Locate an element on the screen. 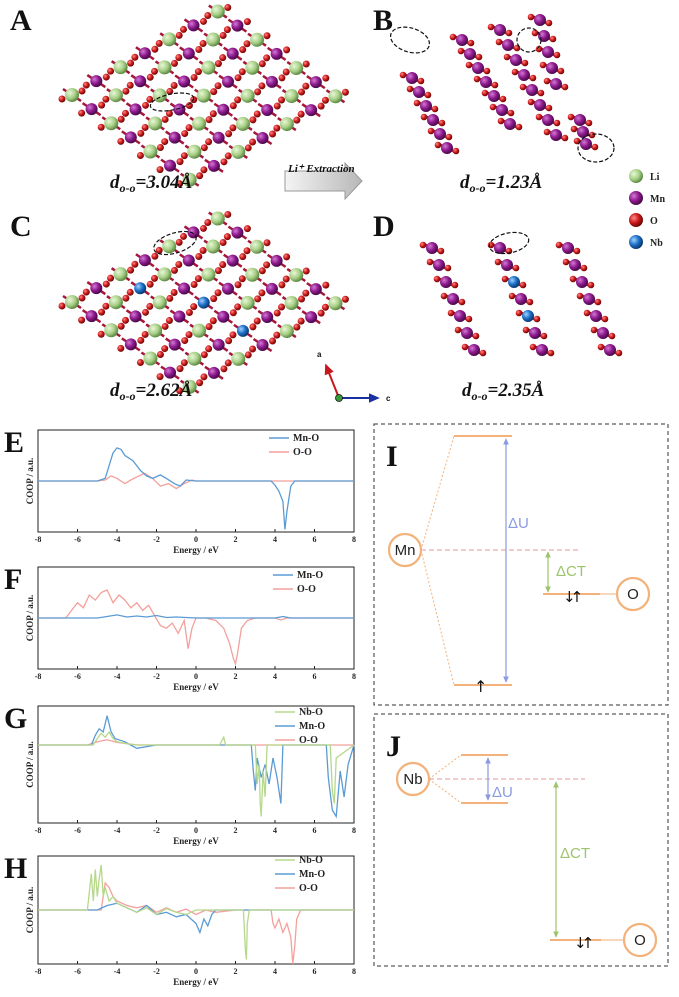  legend-atom-li is located at coordinates (636, 176).